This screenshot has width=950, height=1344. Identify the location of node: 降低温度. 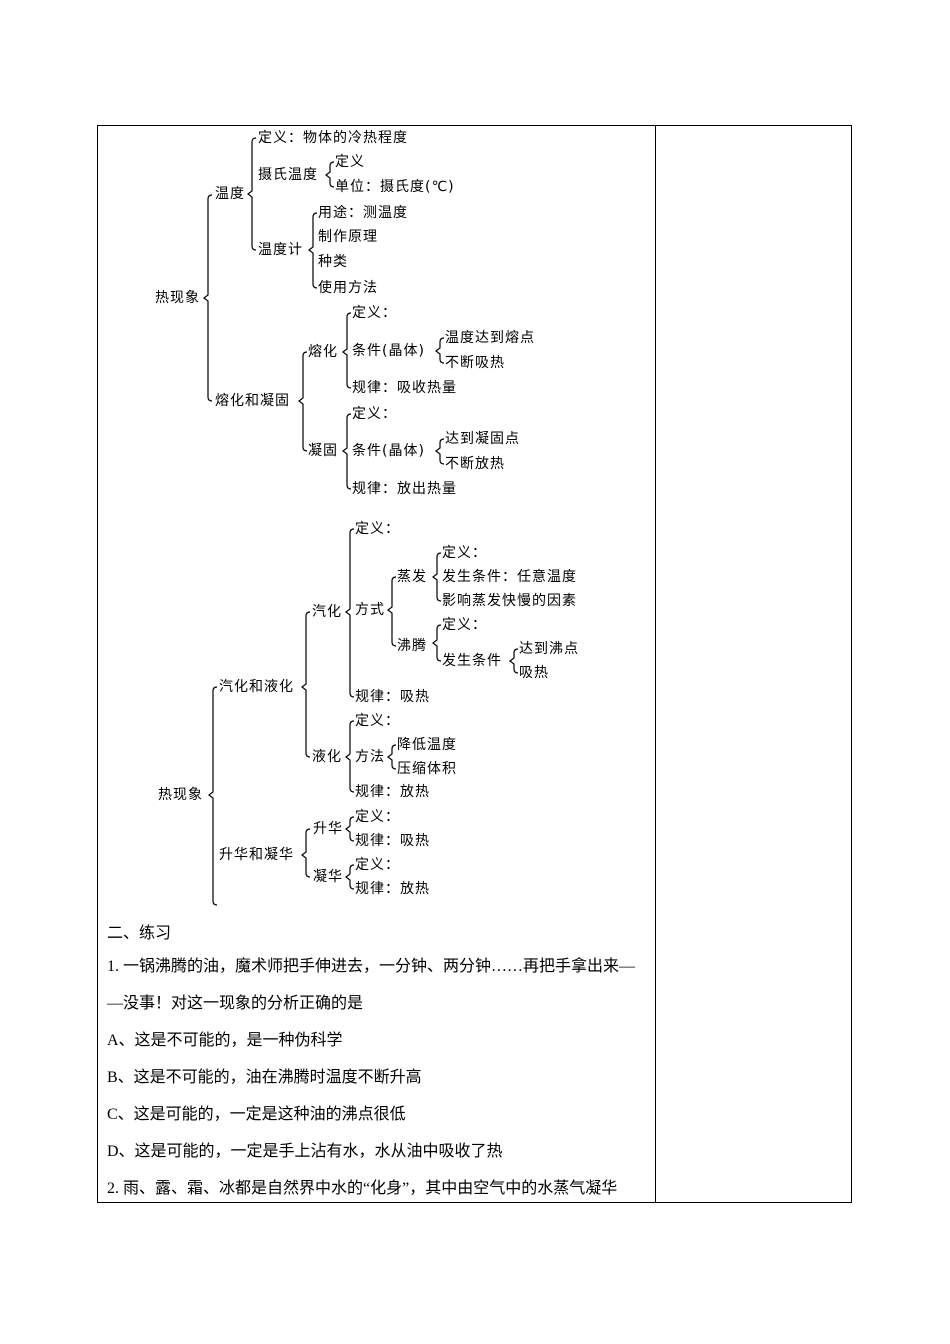
(427, 745).